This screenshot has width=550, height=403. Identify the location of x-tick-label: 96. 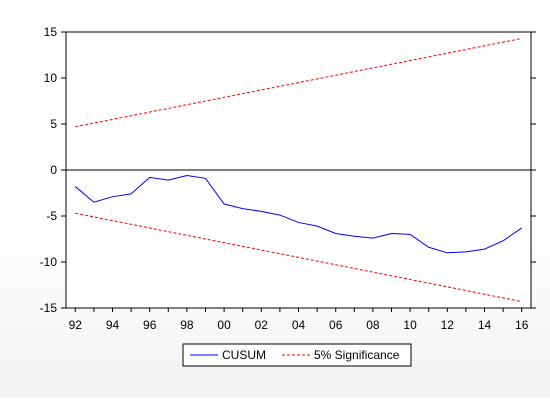
(150, 325).